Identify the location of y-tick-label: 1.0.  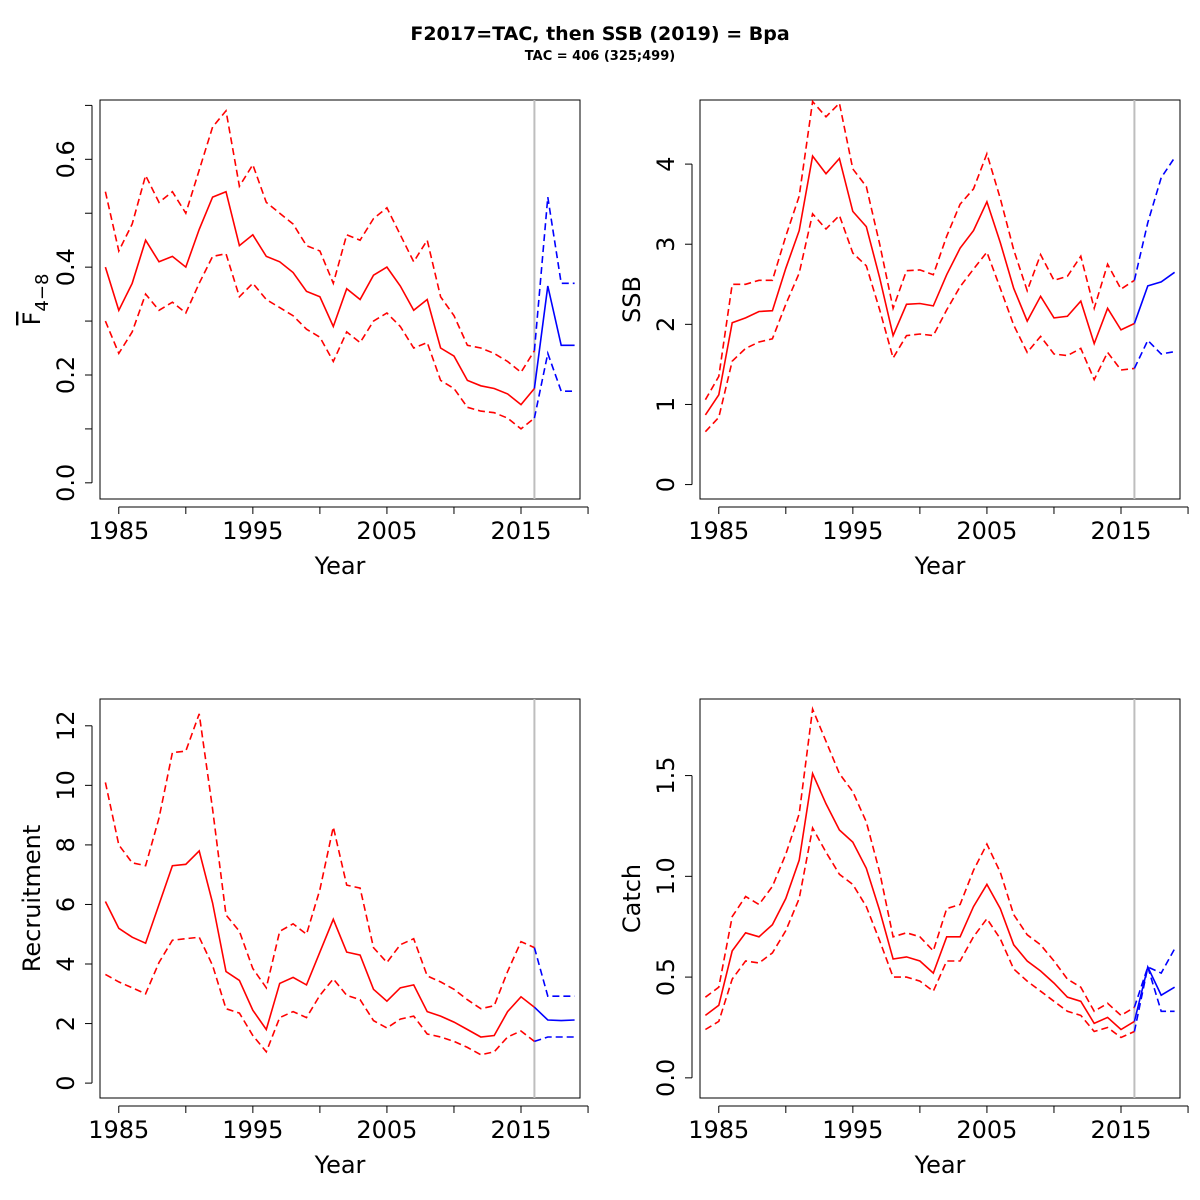
(666, 876).